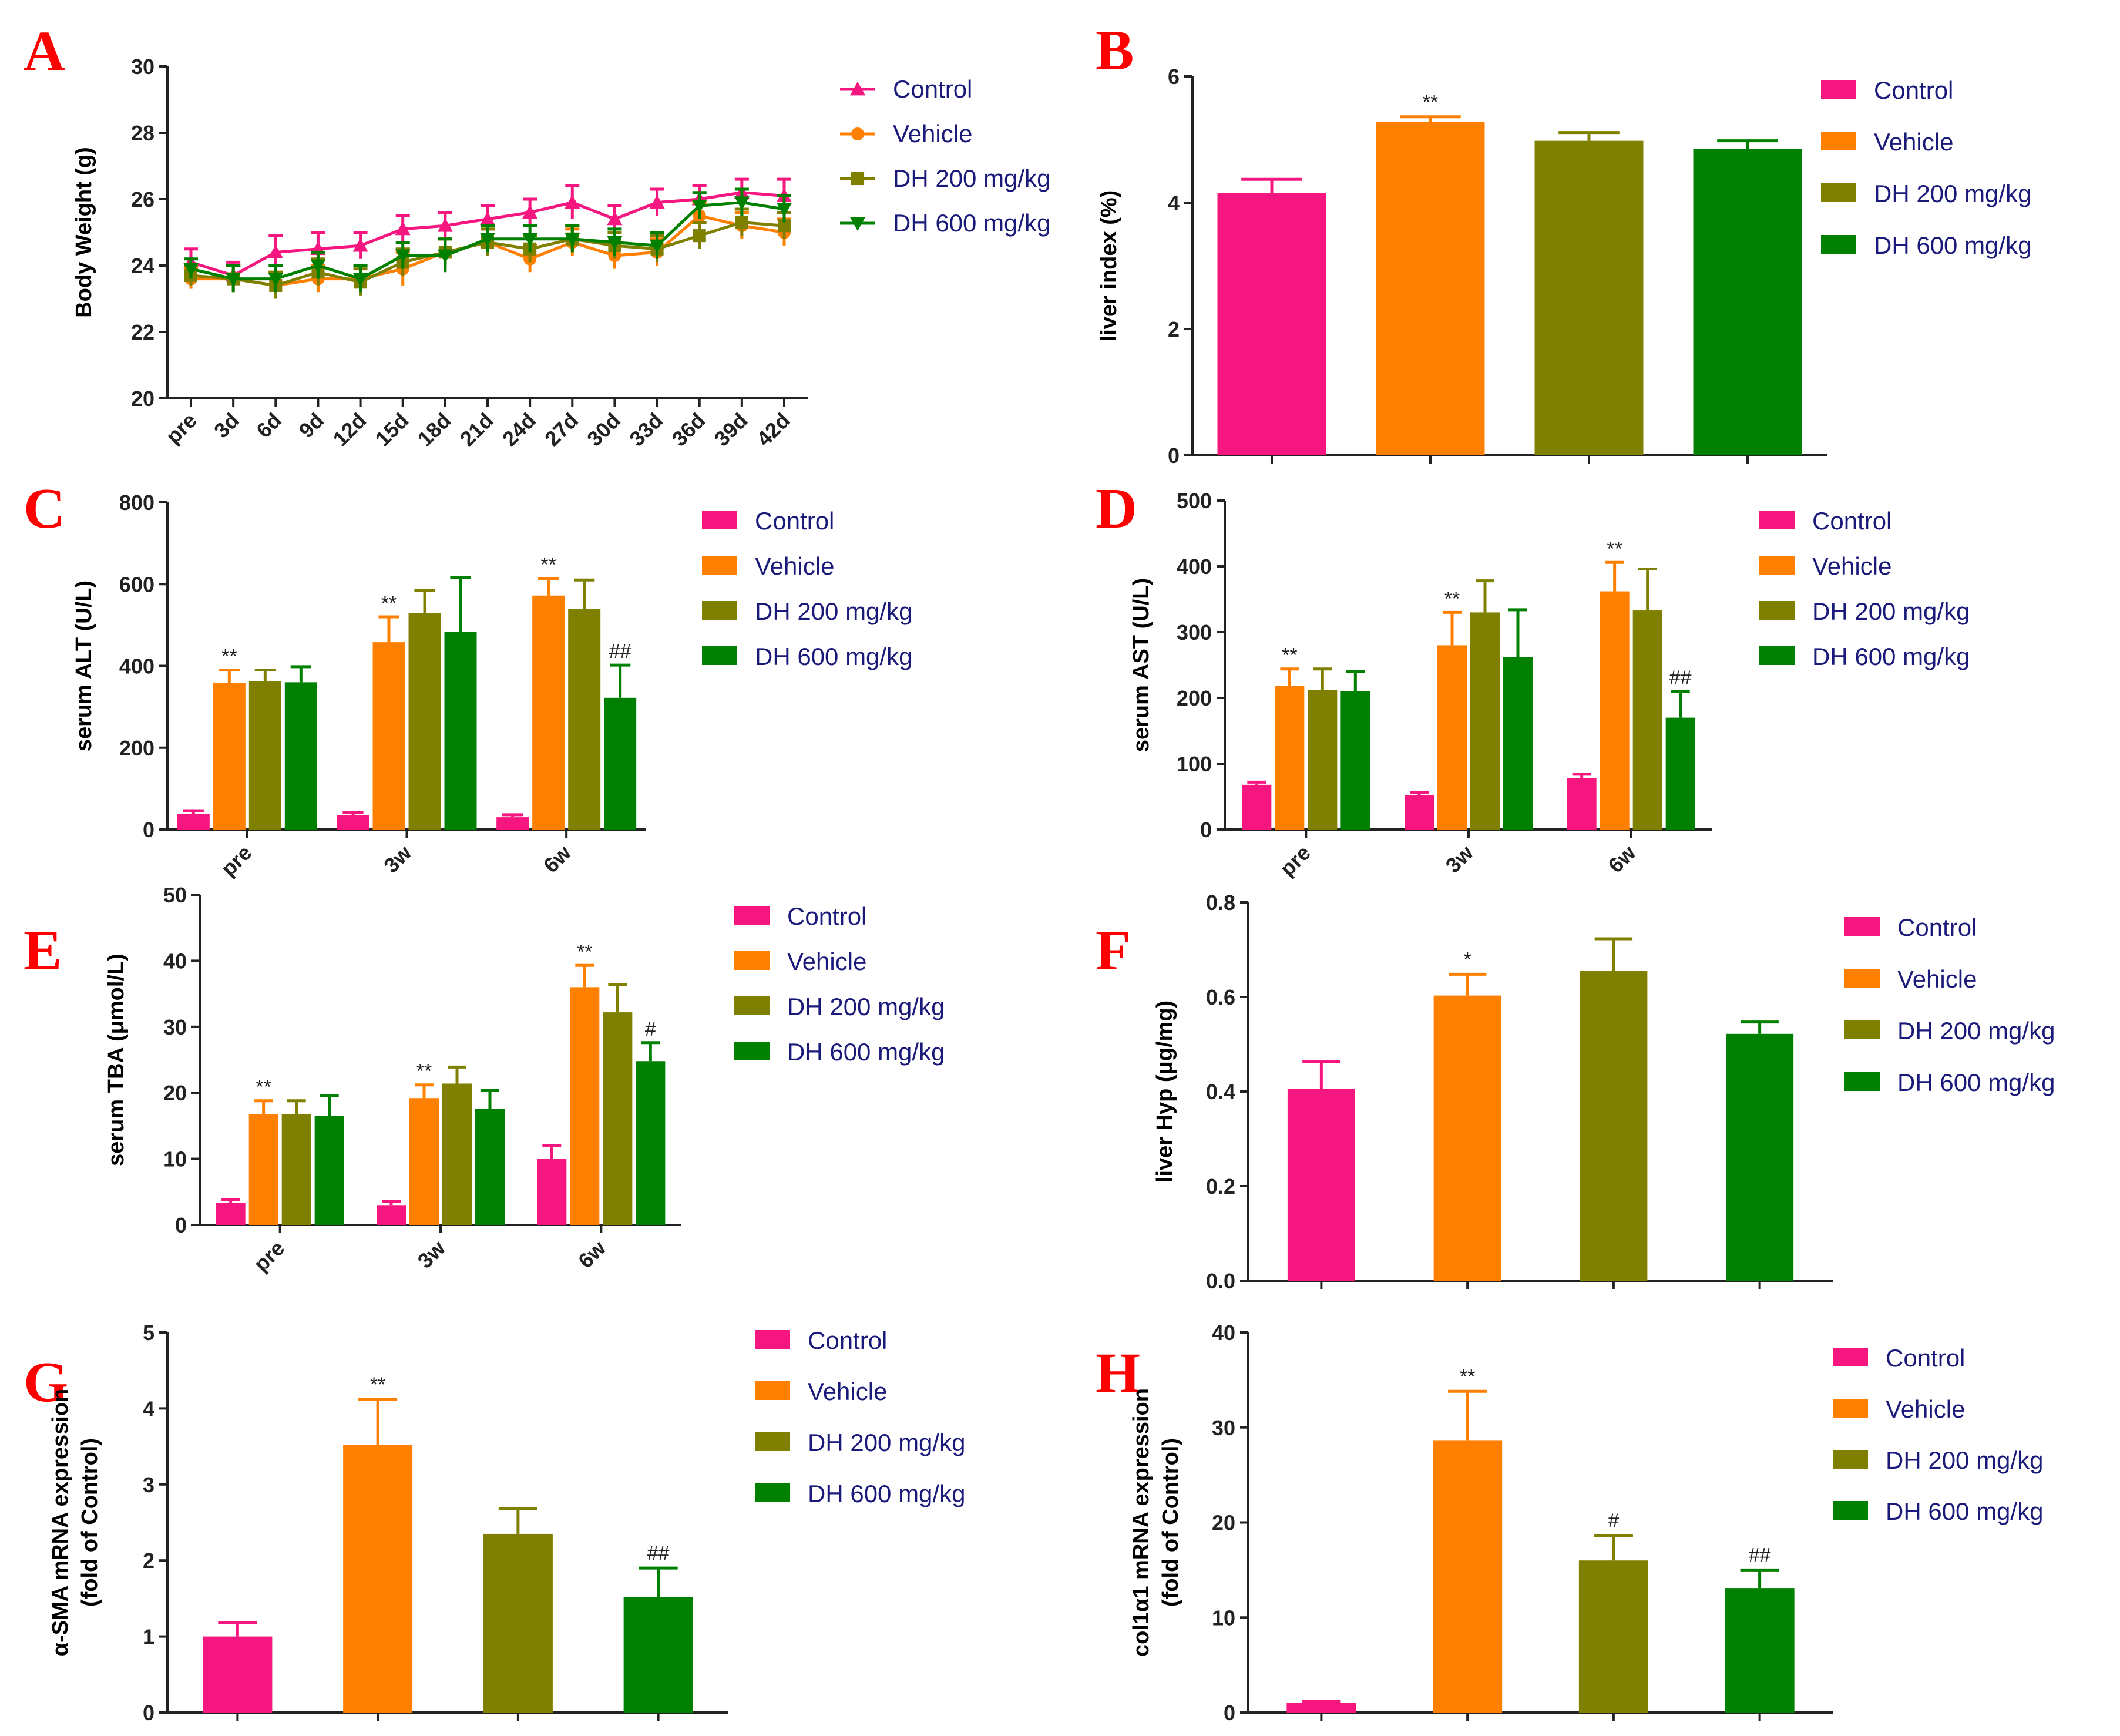 The height and width of the screenshot is (1736, 2120). I want to click on y-tick-label: 22, so click(142, 332).